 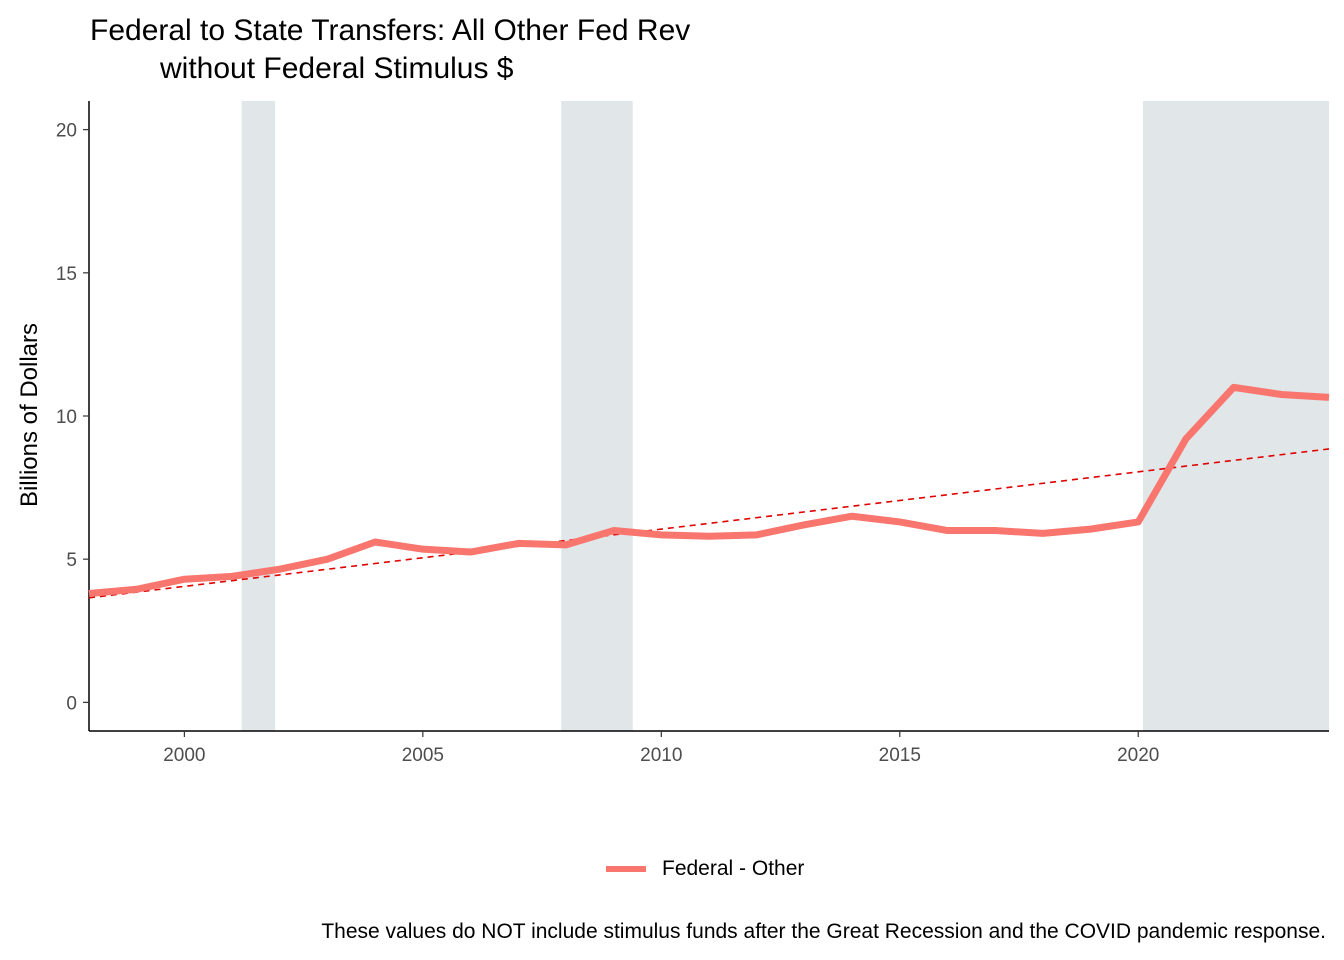 What do you see at coordinates (66, 274) in the screenshot?
I see `y-tick-label-15: 15` at bounding box center [66, 274].